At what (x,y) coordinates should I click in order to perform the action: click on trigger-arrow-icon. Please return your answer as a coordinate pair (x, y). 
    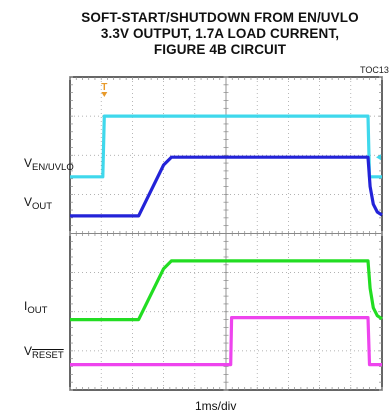
    Looking at the image, I should click on (104, 94).